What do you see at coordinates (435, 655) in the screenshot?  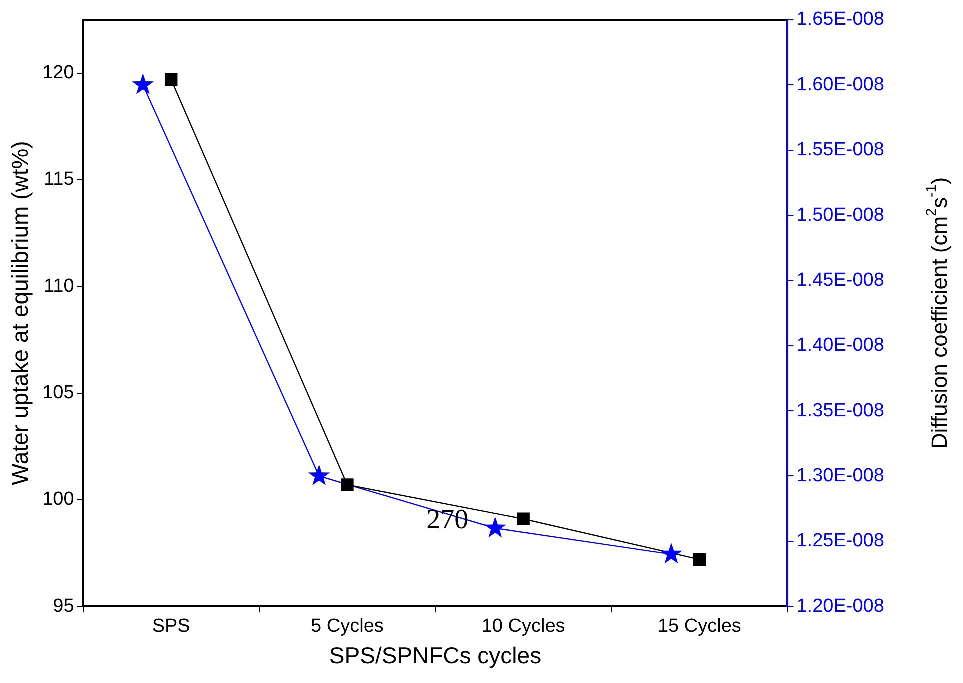 I see `x-axis-title: SPS/SPNFCs cycles` at bounding box center [435, 655].